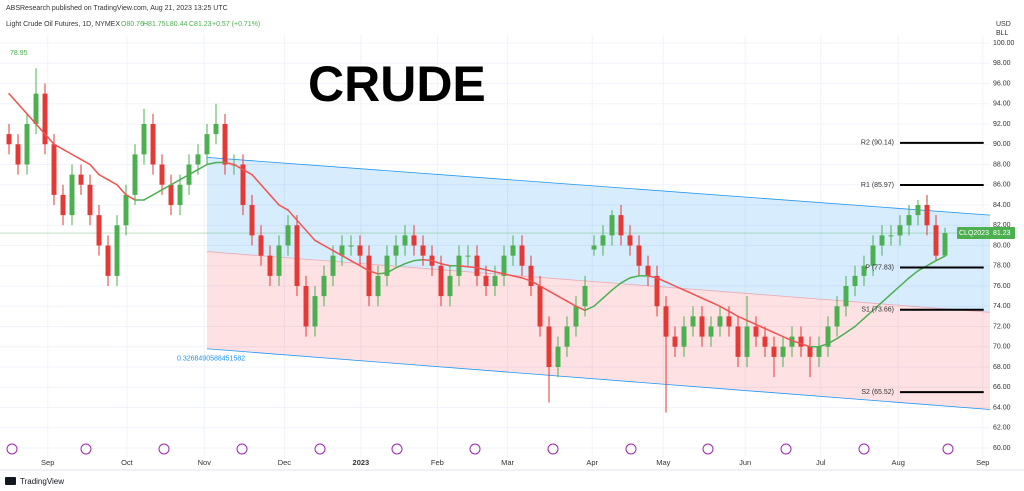 This screenshot has height=491, width=1024. I want to click on y-tick-label: 98.00, so click(1002, 63).